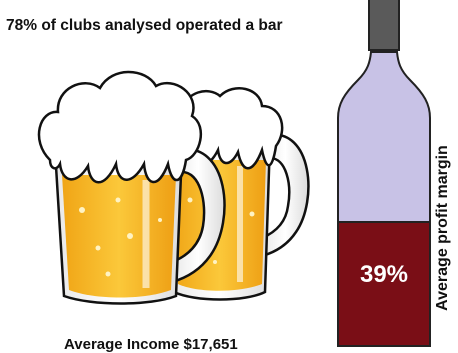  I want to click on profit-margin-label: Average profit margin, so click(442, 228).